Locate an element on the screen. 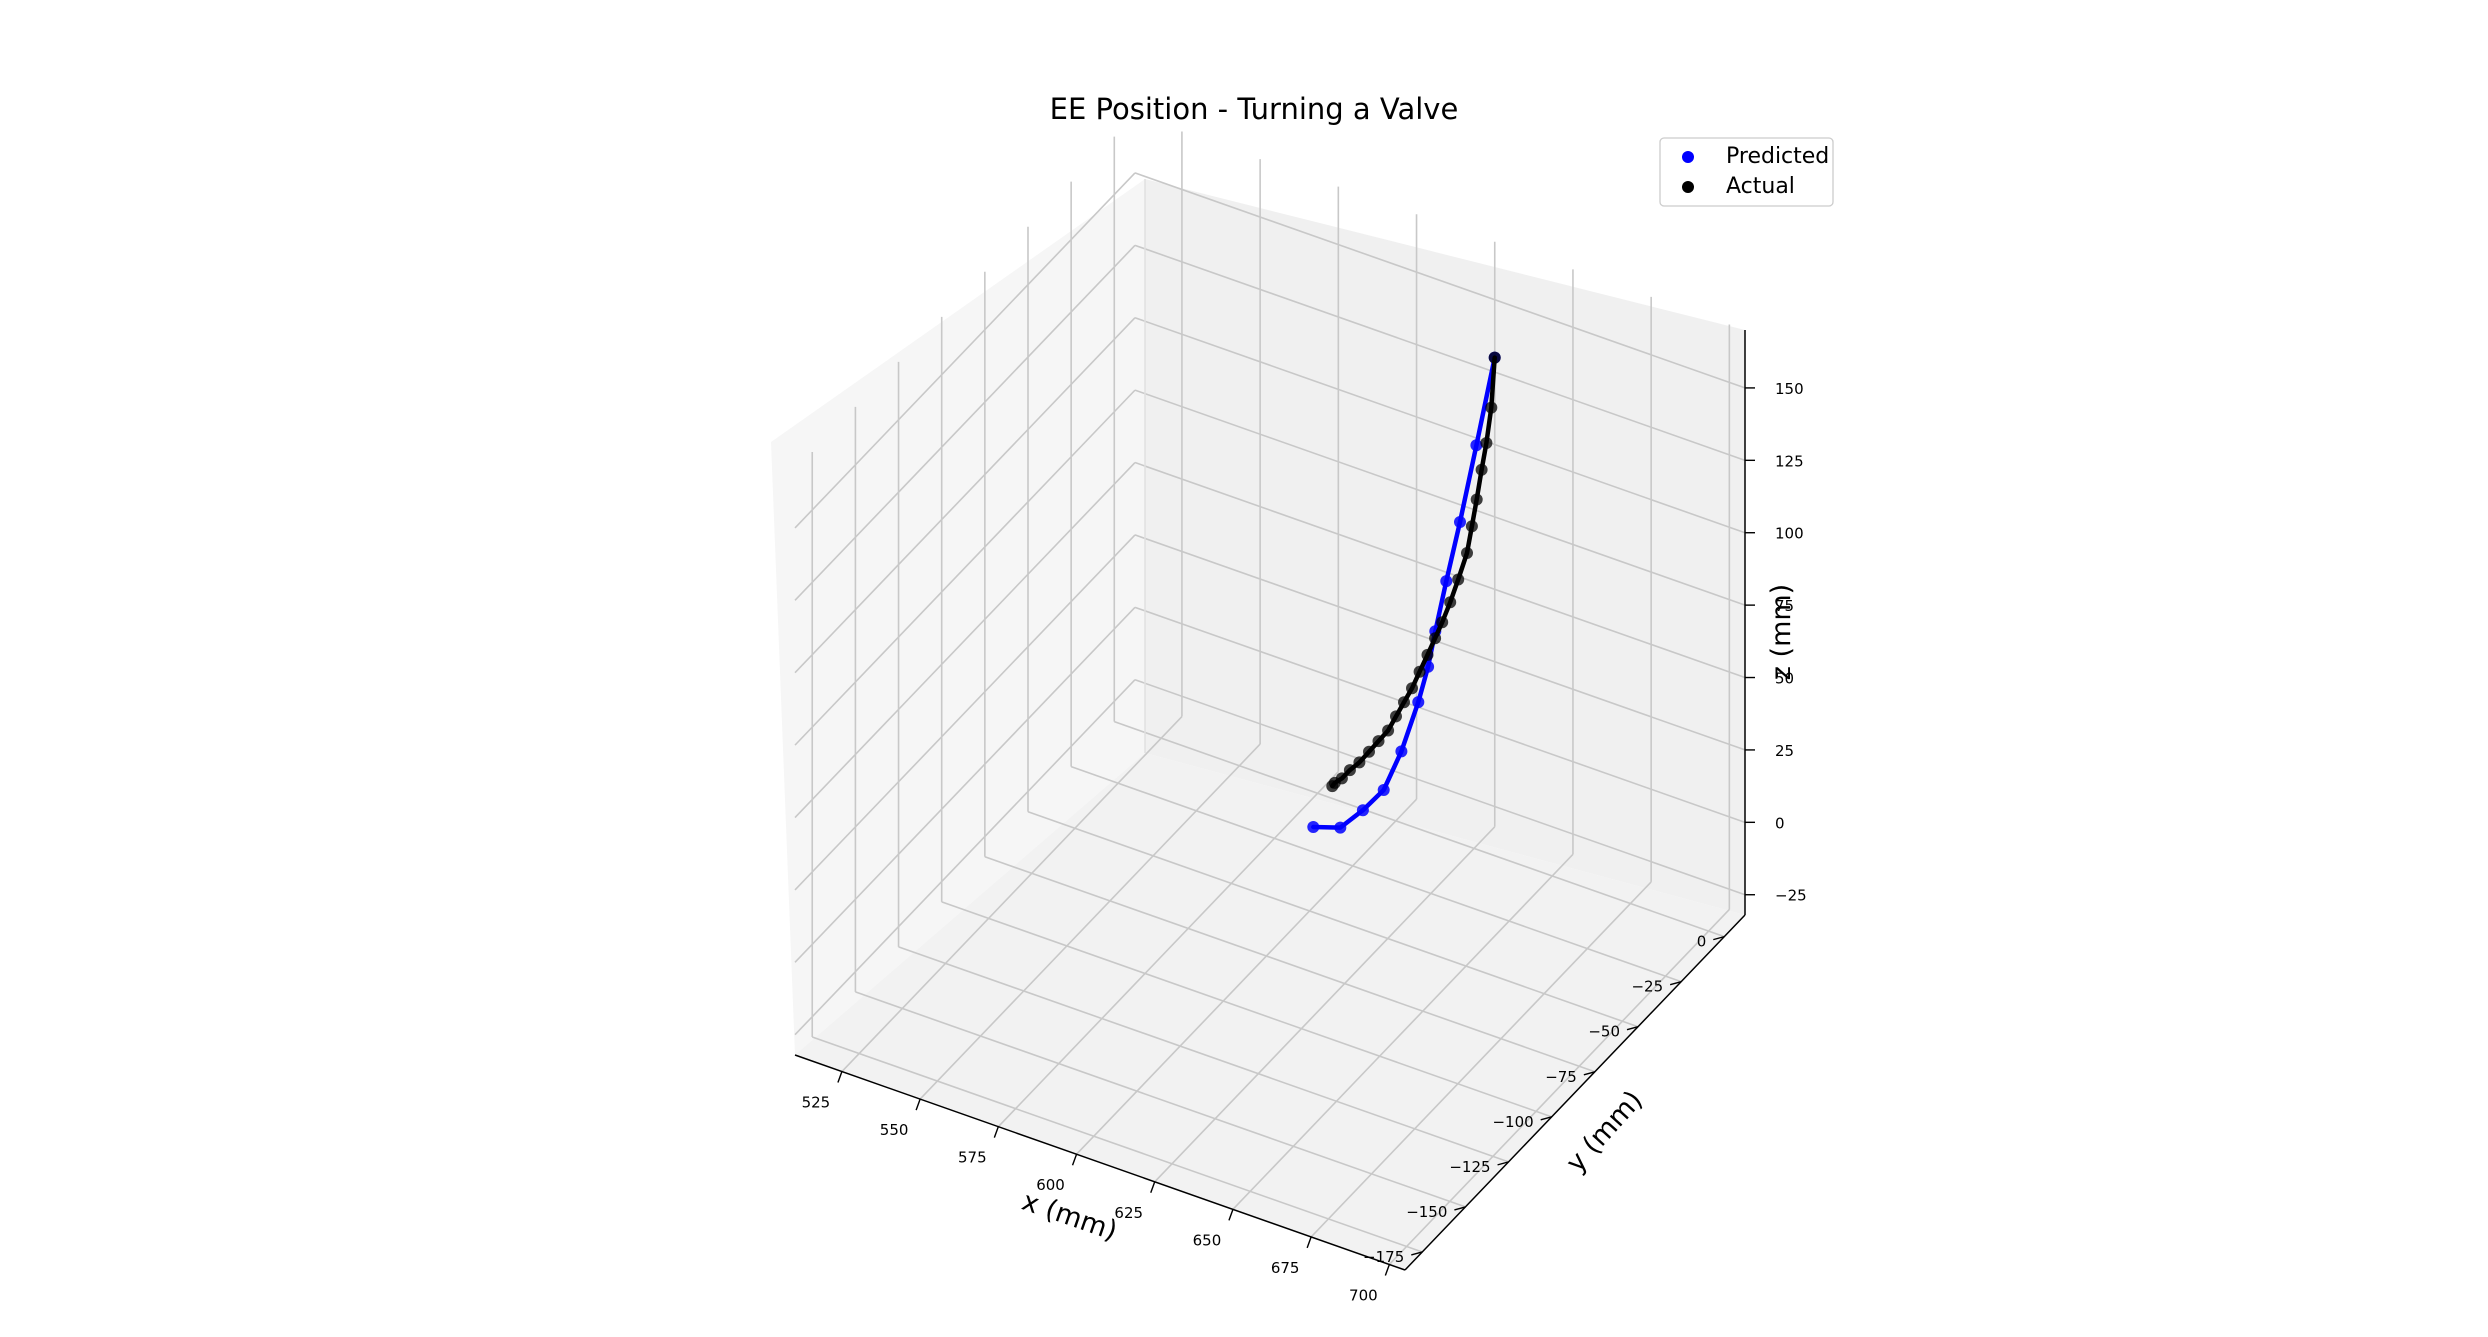 The width and height of the screenshot is (2488, 1337). y-tick-label: −75 is located at coordinates (1561, 1077).